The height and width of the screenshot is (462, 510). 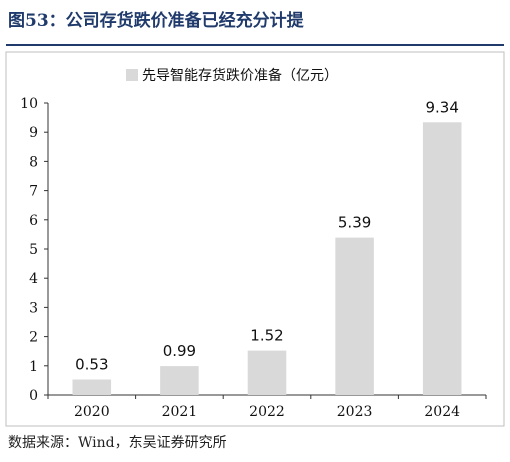 What do you see at coordinates (29, 104) in the screenshot?
I see `y-tick-label: 10` at bounding box center [29, 104].